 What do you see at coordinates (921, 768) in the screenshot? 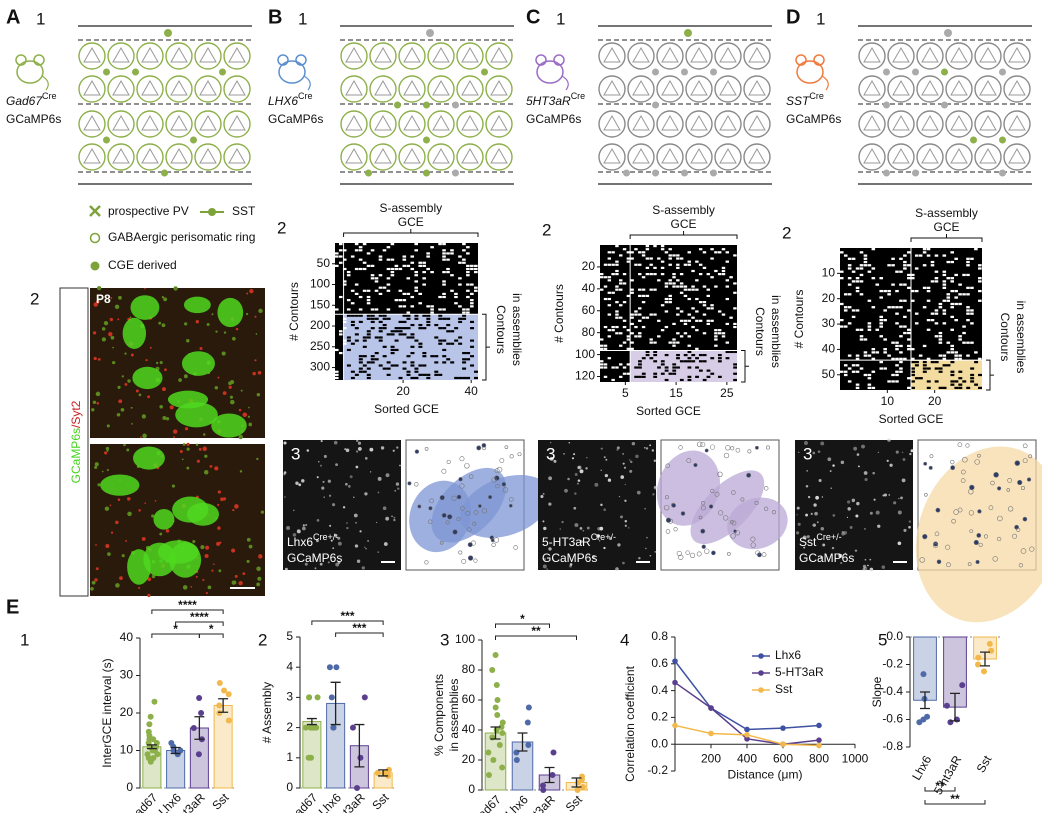
I see `category-label: Lhx6` at bounding box center [921, 768].